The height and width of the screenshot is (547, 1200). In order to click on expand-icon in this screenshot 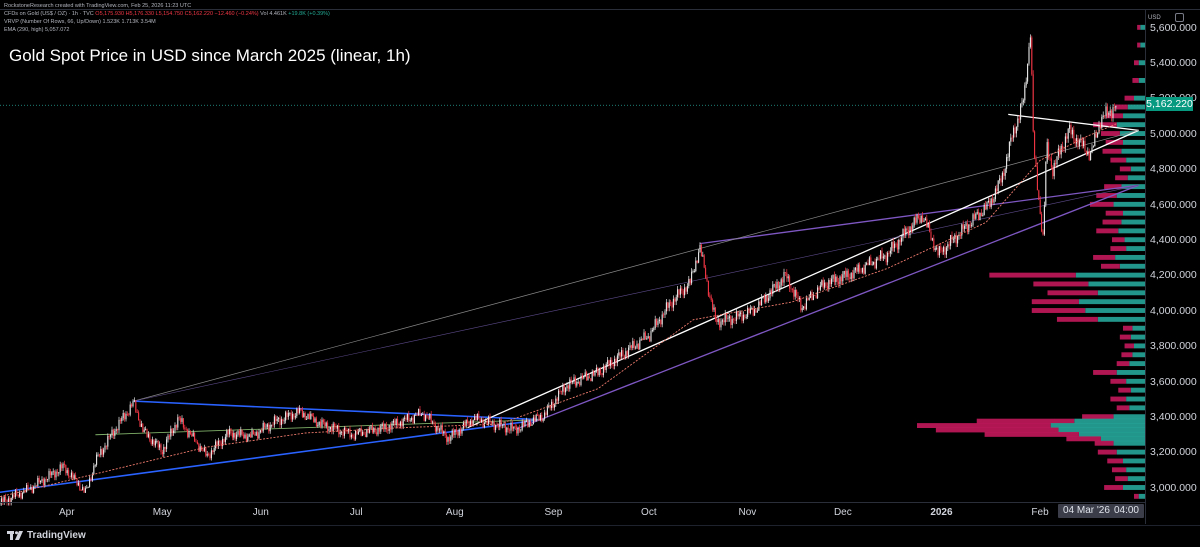, I will do `click(1179, 17)`.